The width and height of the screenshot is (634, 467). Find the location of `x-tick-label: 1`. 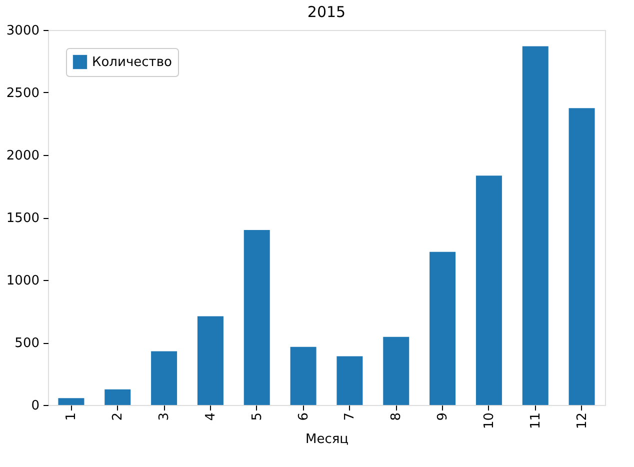

x-tick-label: 1 is located at coordinates (72, 416).